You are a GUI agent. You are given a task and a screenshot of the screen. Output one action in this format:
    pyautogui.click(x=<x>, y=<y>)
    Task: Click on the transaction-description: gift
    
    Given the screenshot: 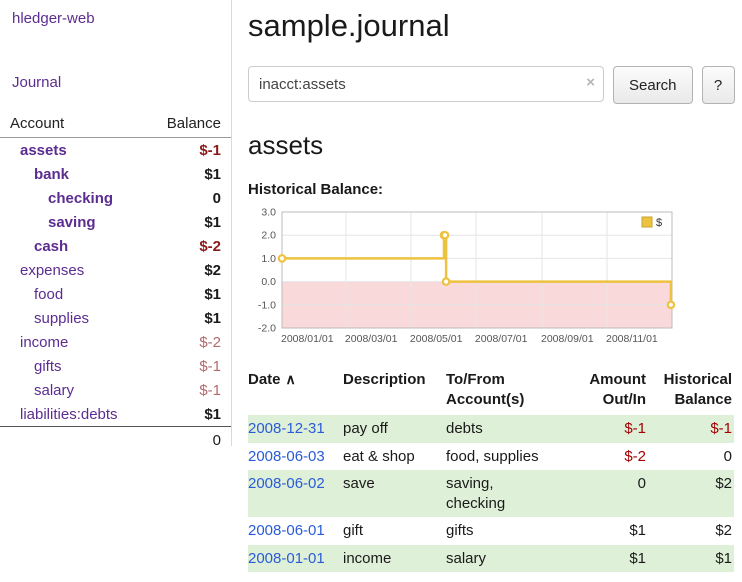 What is the action you would take?
    pyautogui.click(x=353, y=530)
    